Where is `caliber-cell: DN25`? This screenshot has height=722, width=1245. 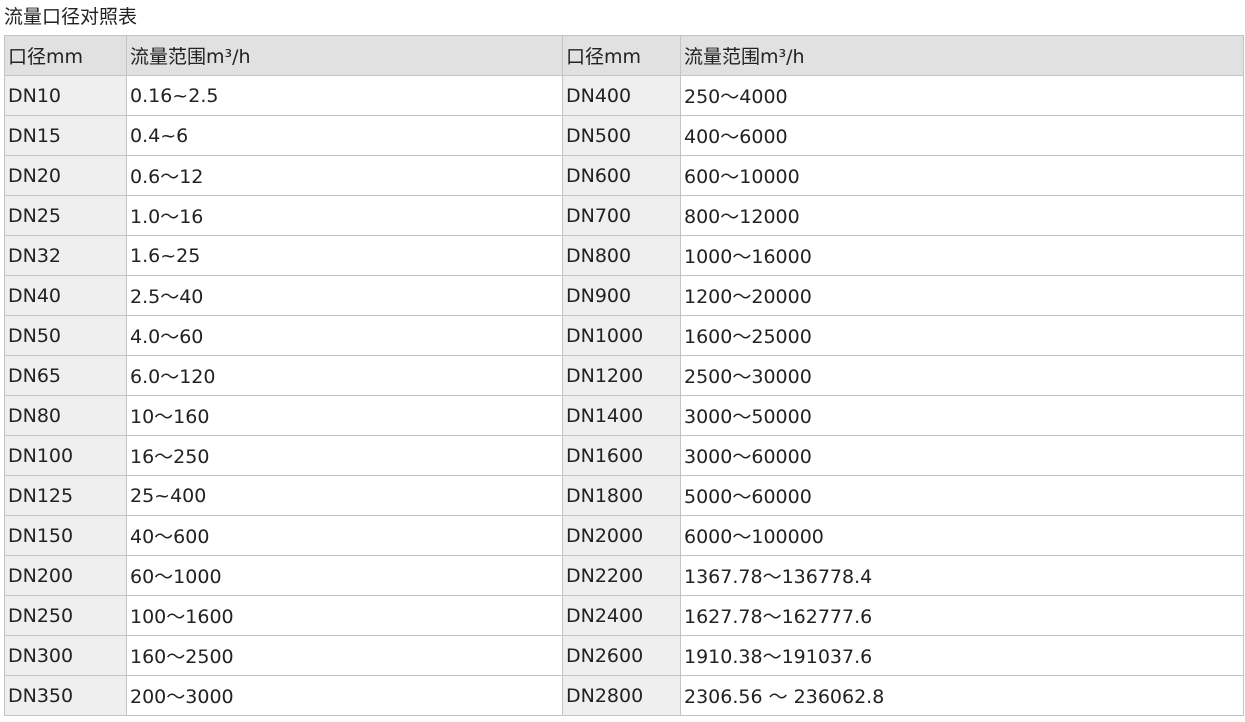 caliber-cell: DN25 is located at coordinates (65, 215).